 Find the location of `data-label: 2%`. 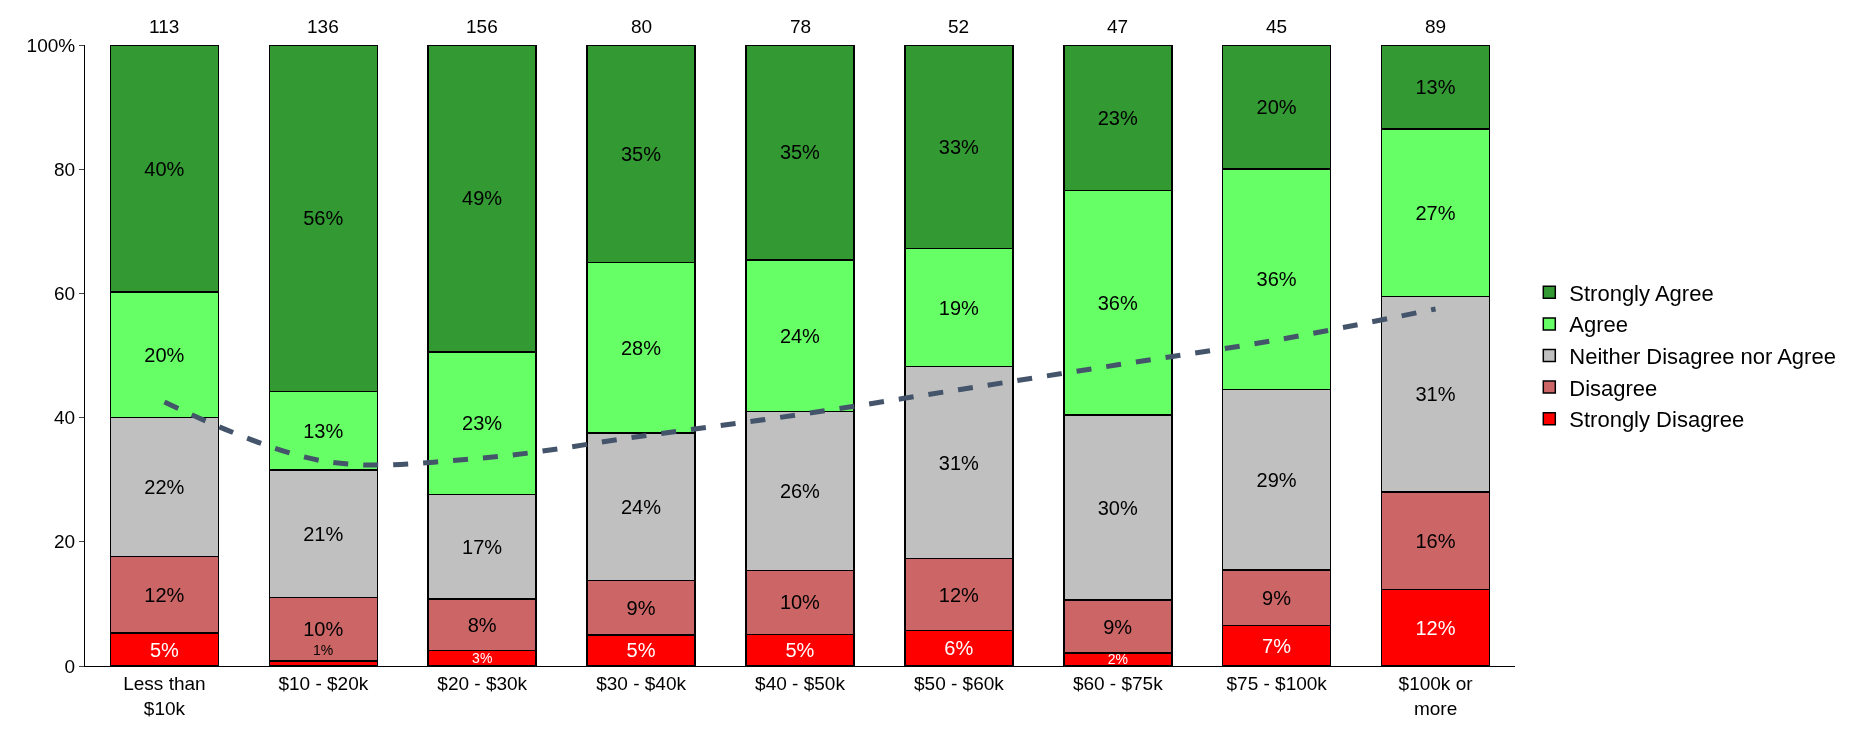

data-label: 2% is located at coordinates (1117, 659).